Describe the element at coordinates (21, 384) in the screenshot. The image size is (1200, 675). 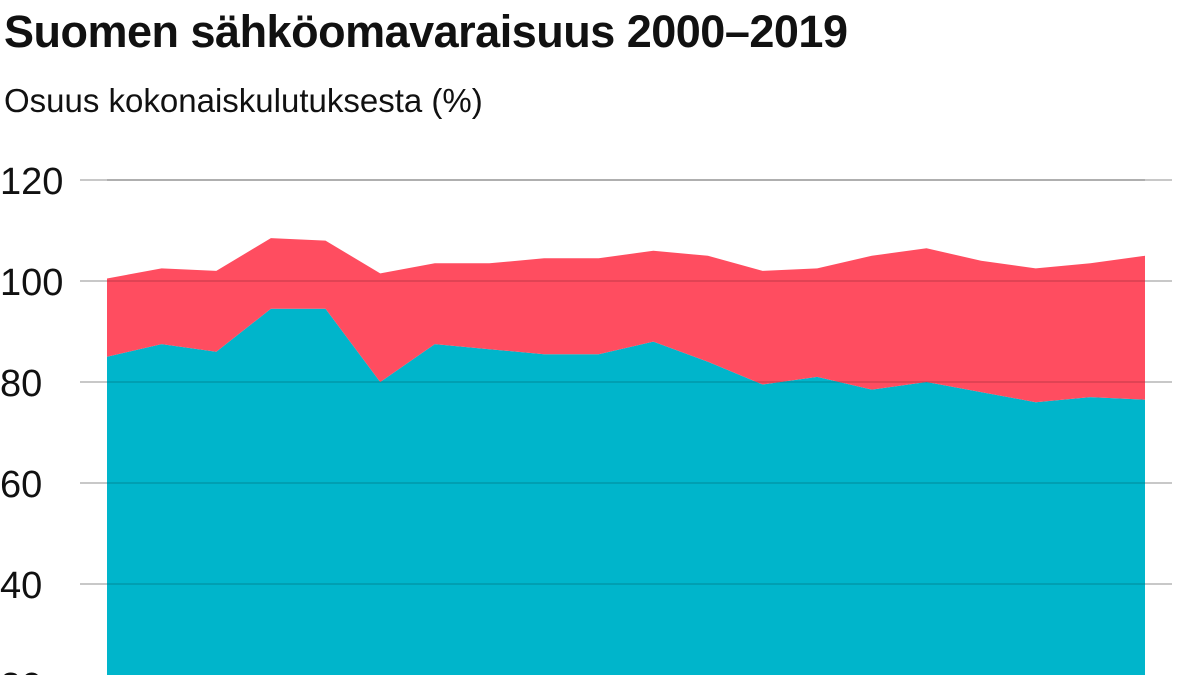
I see `y-tick-label-80: 80` at that location.